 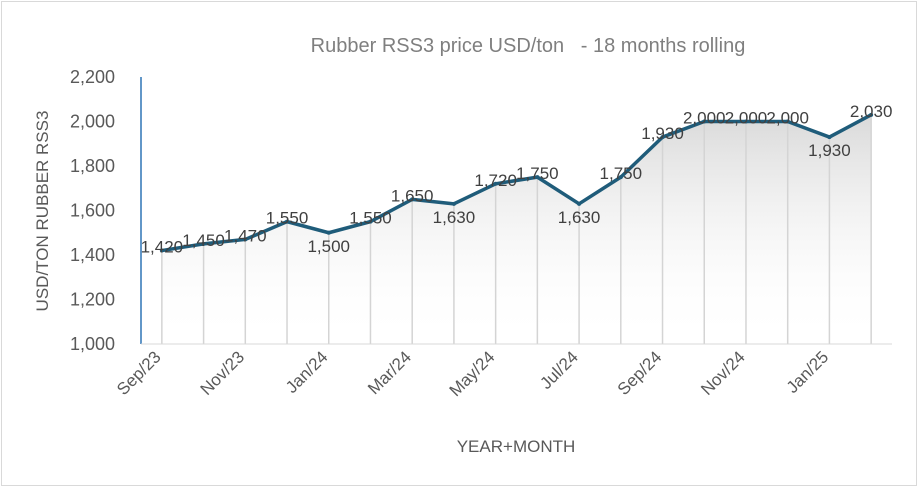 What do you see at coordinates (412, 195) in the screenshot?
I see `data-label: 1,650` at bounding box center [412, 195].